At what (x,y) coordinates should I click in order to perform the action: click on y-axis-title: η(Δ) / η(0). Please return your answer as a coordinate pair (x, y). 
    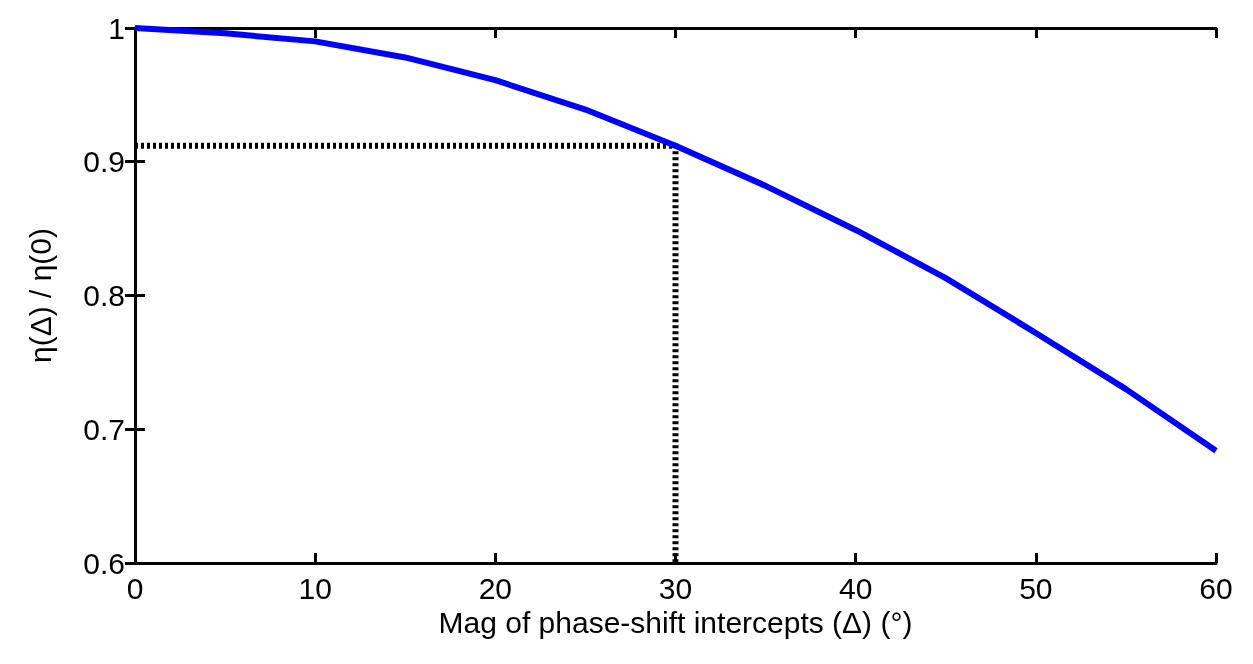
    Looking at the image, I should click on (40, 295).